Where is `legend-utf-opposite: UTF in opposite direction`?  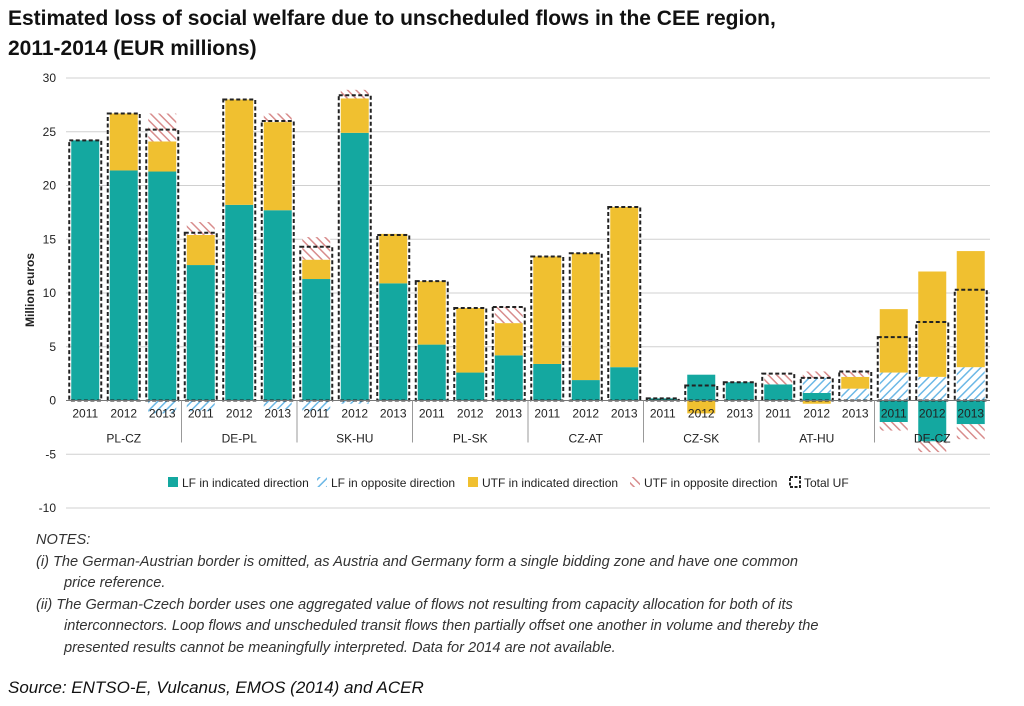
legend-utf-opposite: UTF in opposite direction is located at coordinates (703, 483).